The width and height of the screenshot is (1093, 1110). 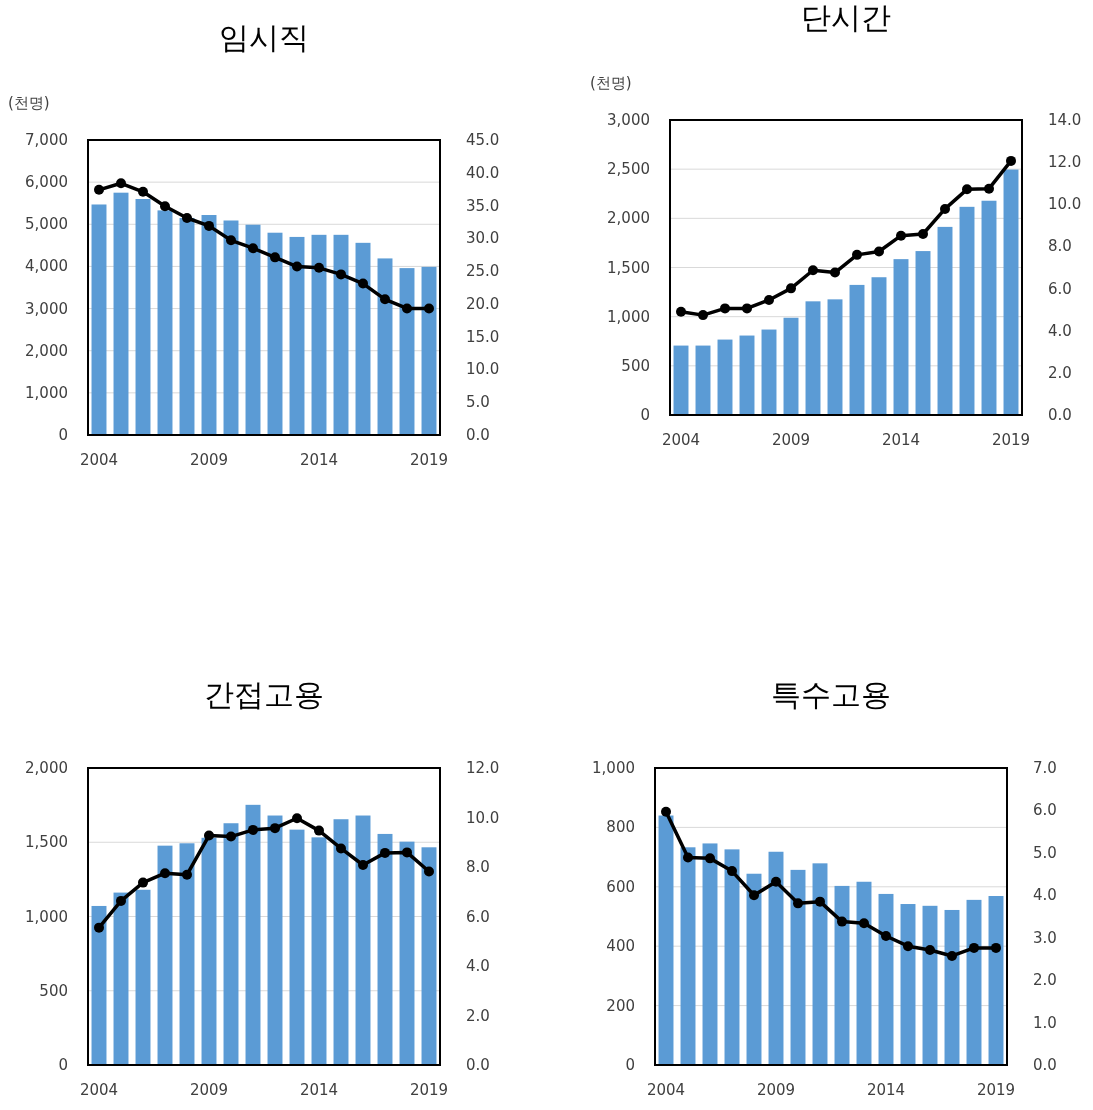 What do you see at coordinates (483, 768) in the screenshot?
I see `y2-tick-label: 12.0` at bounding box center [483, 768].